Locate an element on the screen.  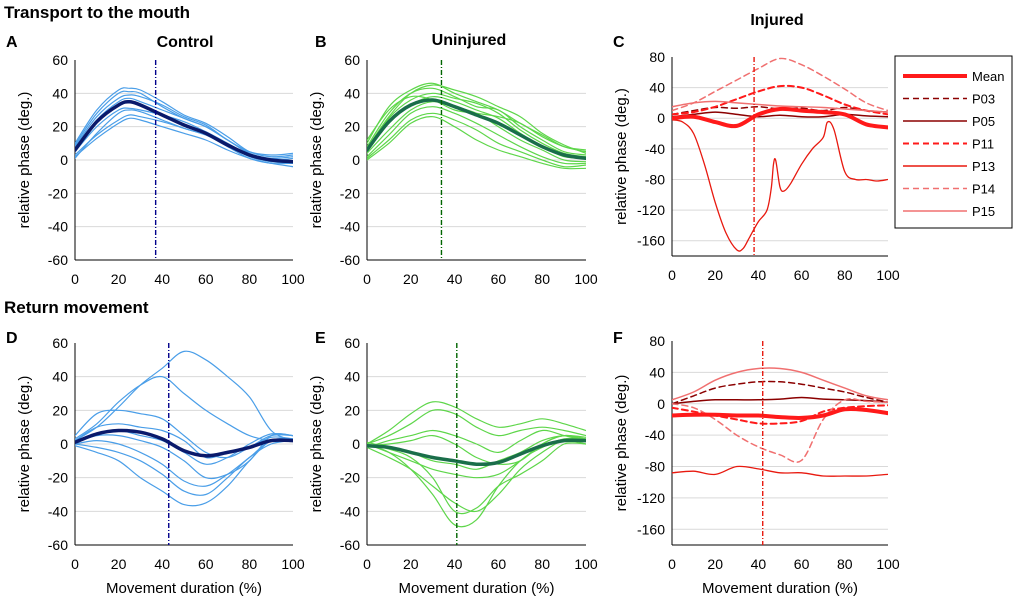
x-tick-label-b: 100 is located at coordinates (586, 279).